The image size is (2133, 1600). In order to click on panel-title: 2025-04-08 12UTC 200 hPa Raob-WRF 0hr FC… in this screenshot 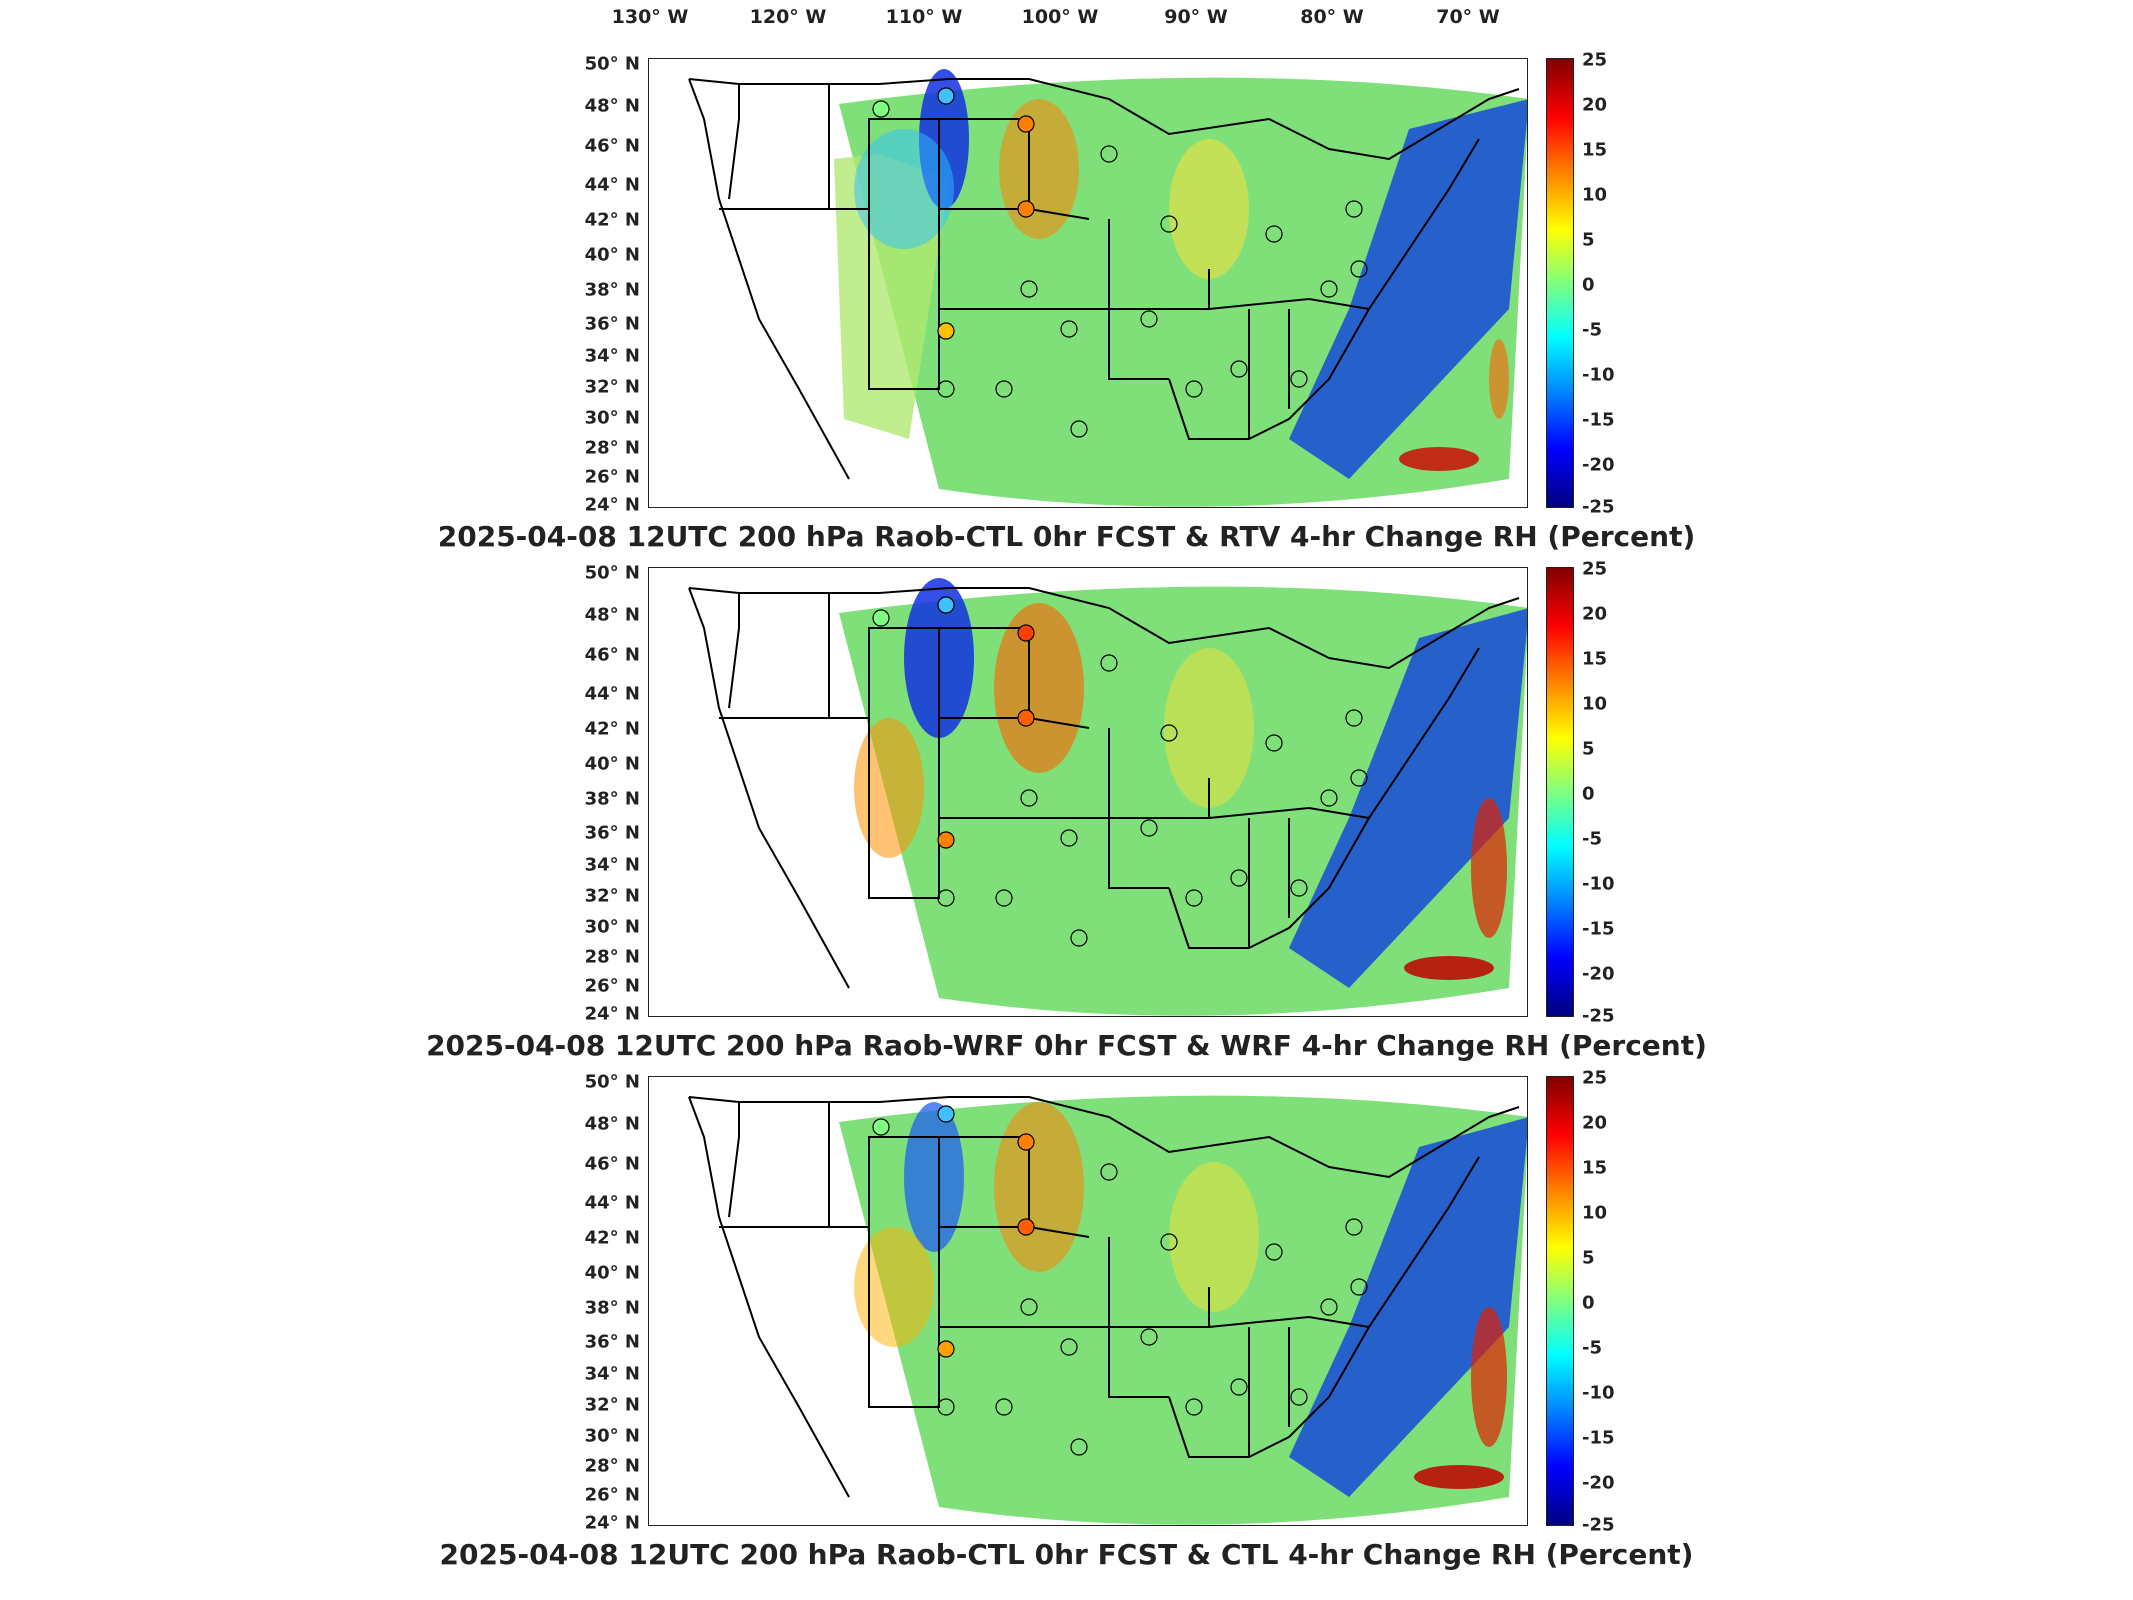, I will do `click(1066, 1045)`.